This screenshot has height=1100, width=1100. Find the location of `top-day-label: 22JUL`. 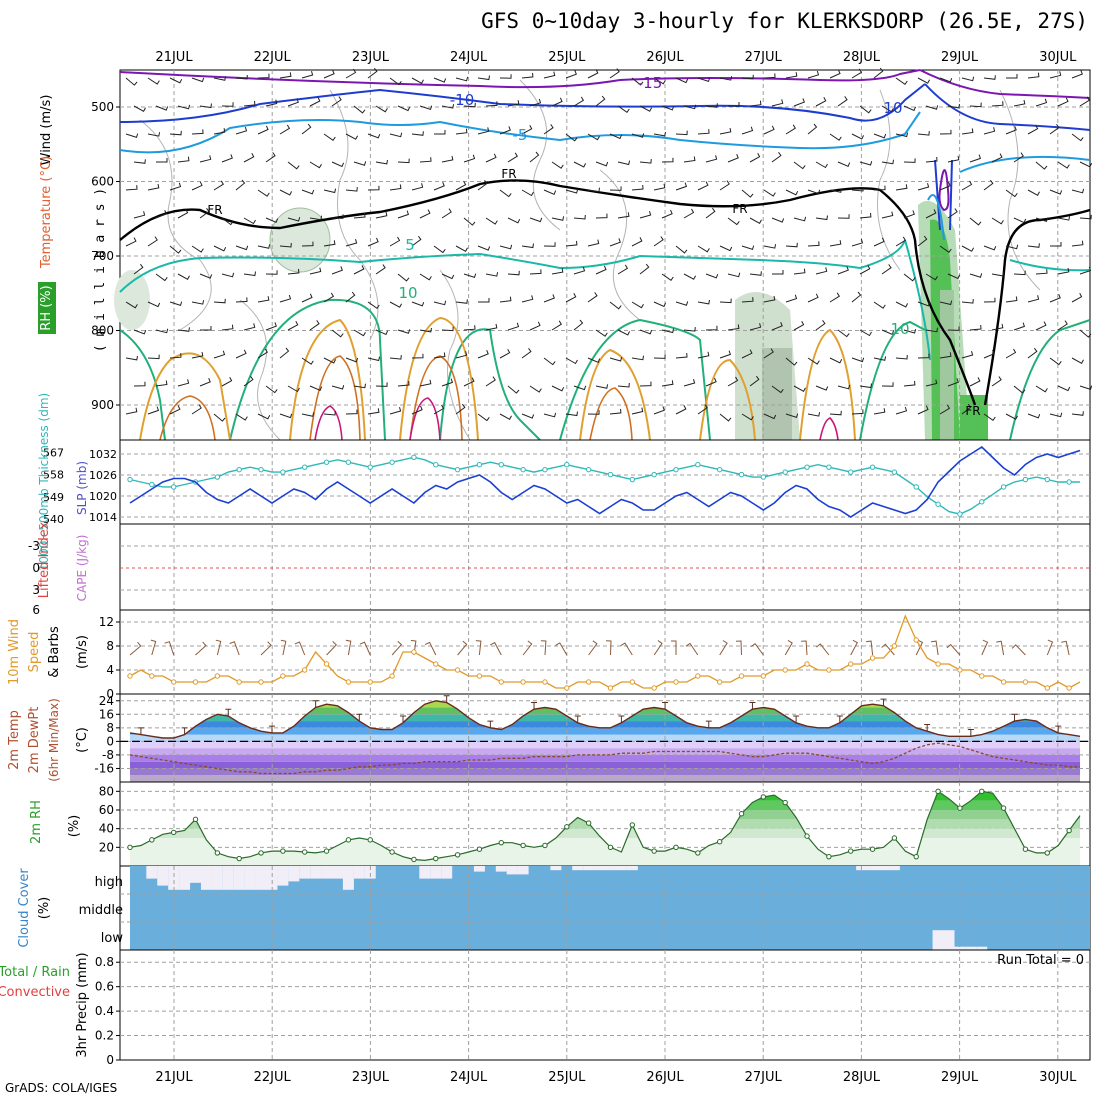

top-day-label: 22JUL is located at coordinates (273, 57).